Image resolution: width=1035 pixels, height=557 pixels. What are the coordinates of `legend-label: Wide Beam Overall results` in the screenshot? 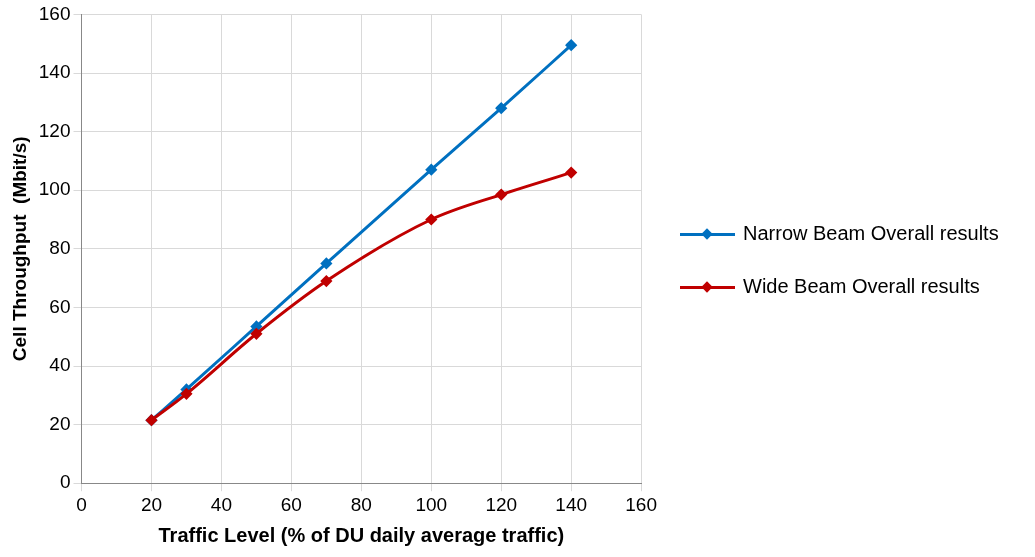 It's located at (861, 286).